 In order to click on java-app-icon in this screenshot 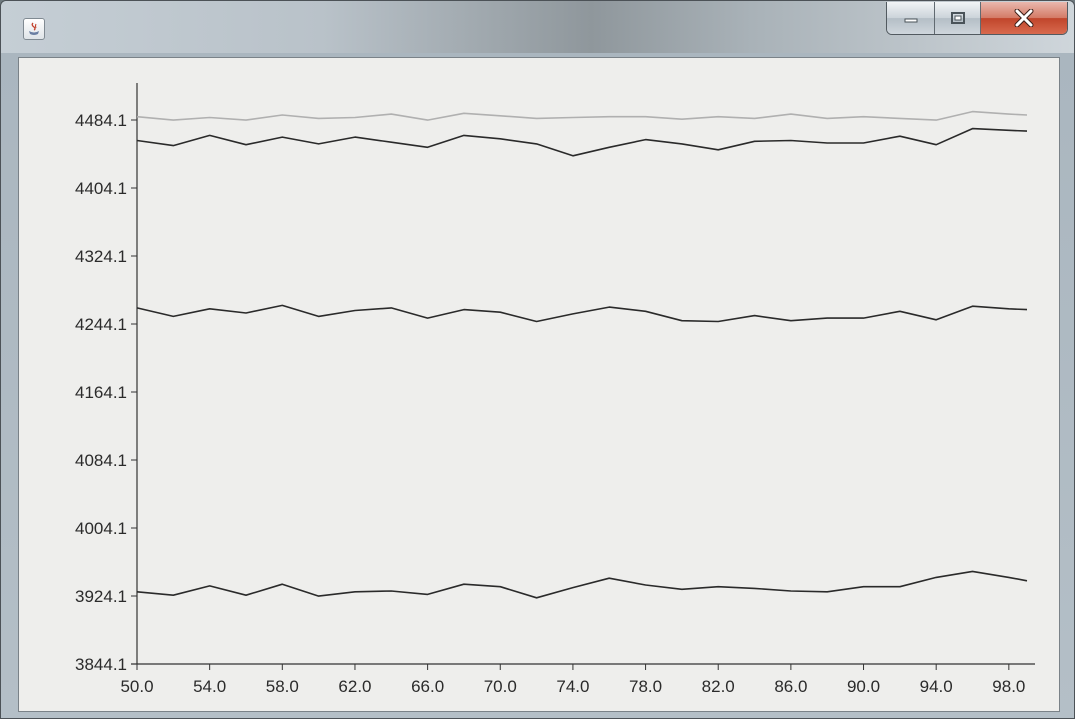, I will do `click(34, 29)`.